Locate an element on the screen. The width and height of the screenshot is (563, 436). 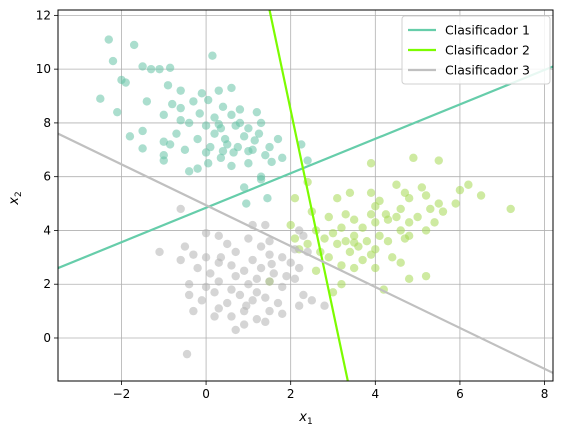
y-tick-label: 2 is located at coordinates (47, 284).